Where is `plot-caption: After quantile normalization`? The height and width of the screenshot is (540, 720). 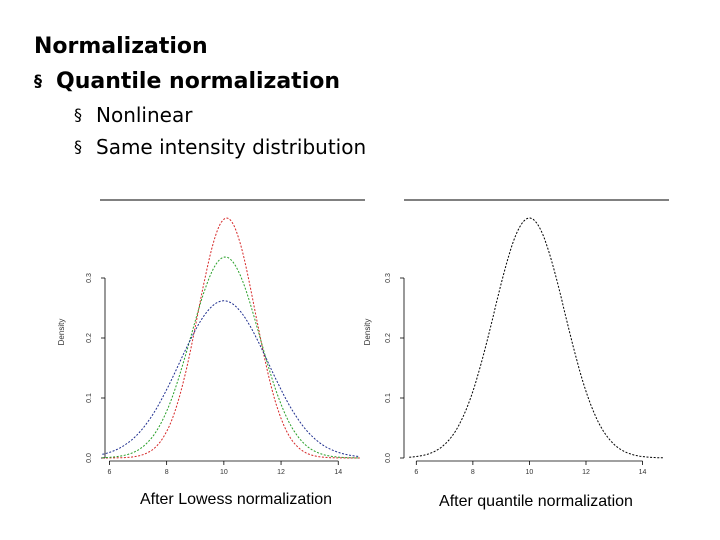 plot-caption: After quantile normalization is located at coordinates (536, 501).